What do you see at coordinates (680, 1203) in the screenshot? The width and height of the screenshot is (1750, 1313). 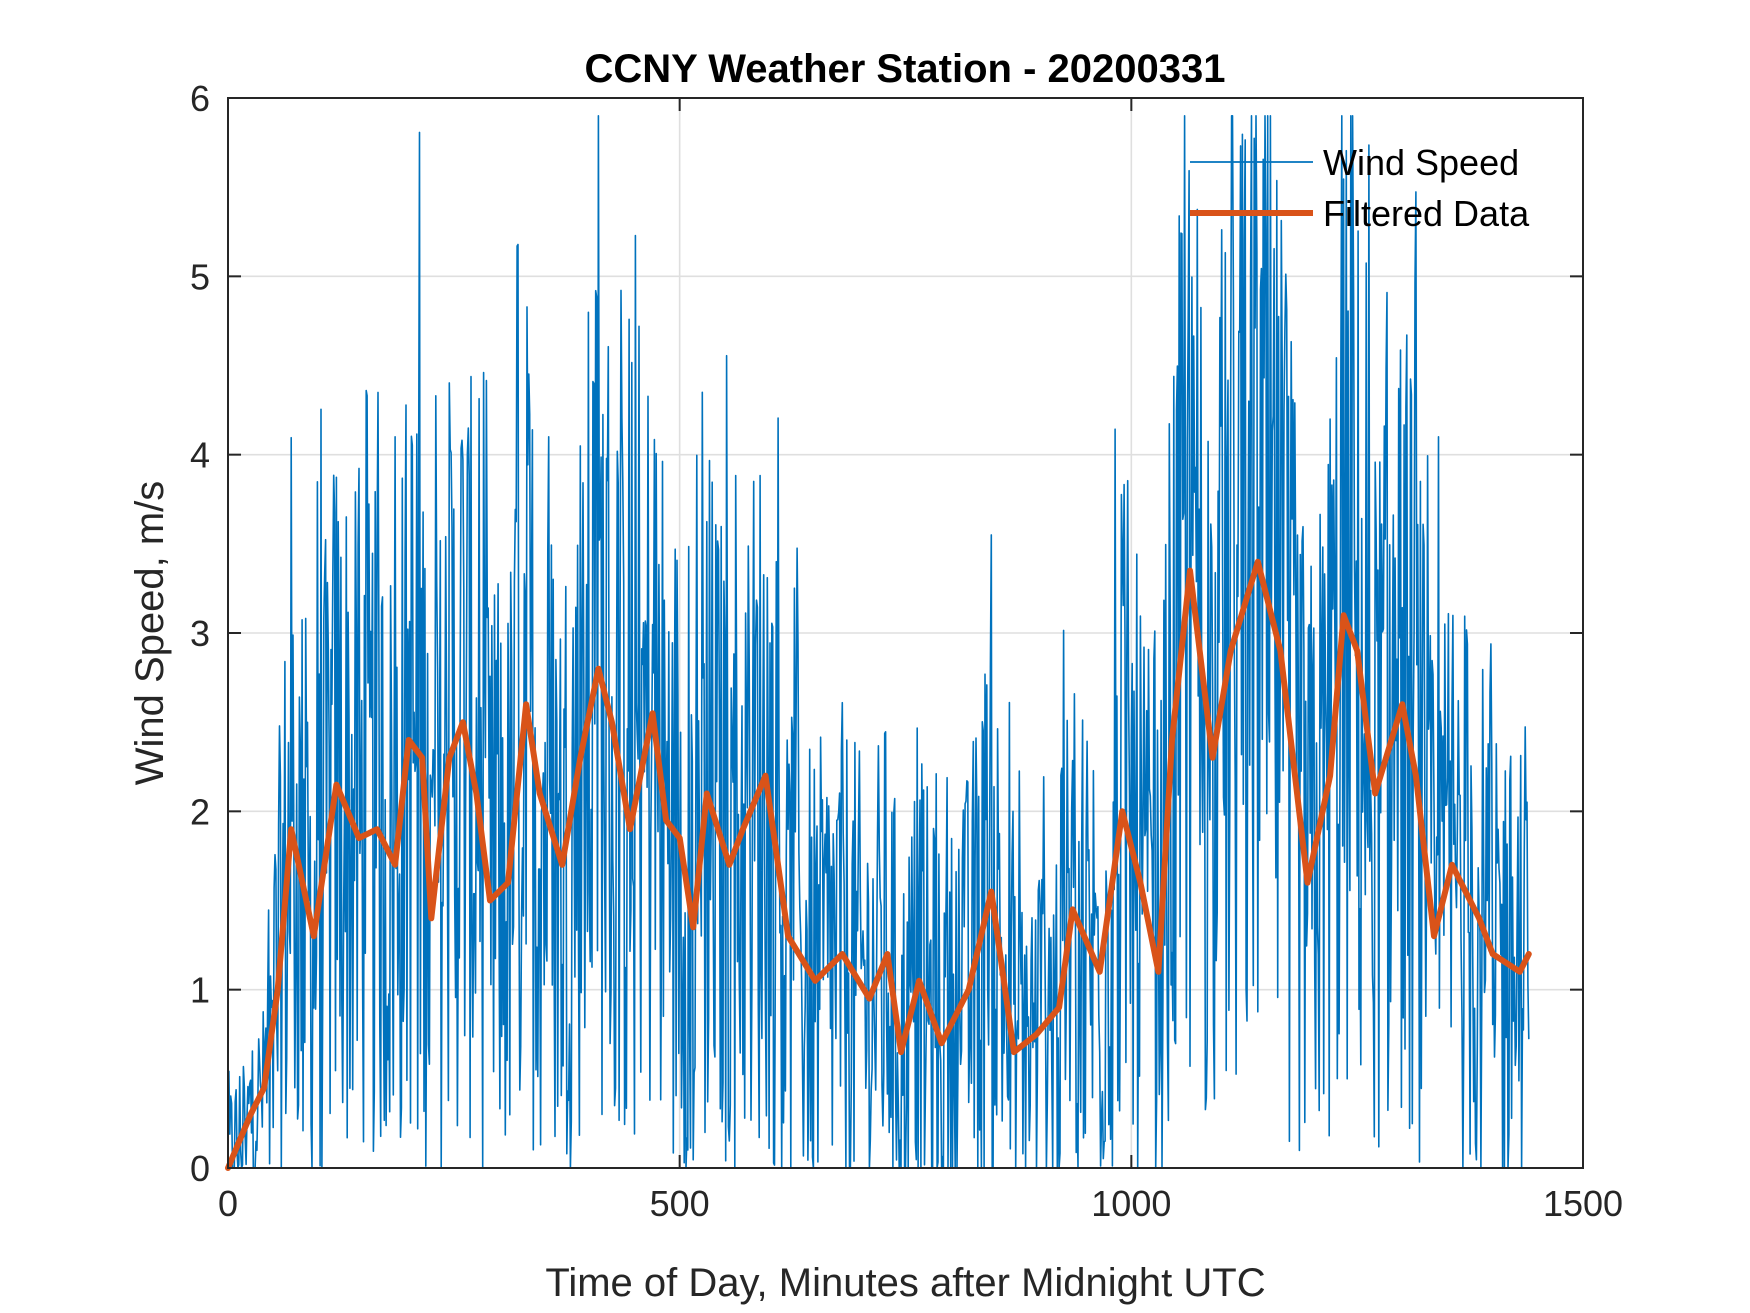 I see `x-tick-label: 500` at bounding box center [680, 1203].